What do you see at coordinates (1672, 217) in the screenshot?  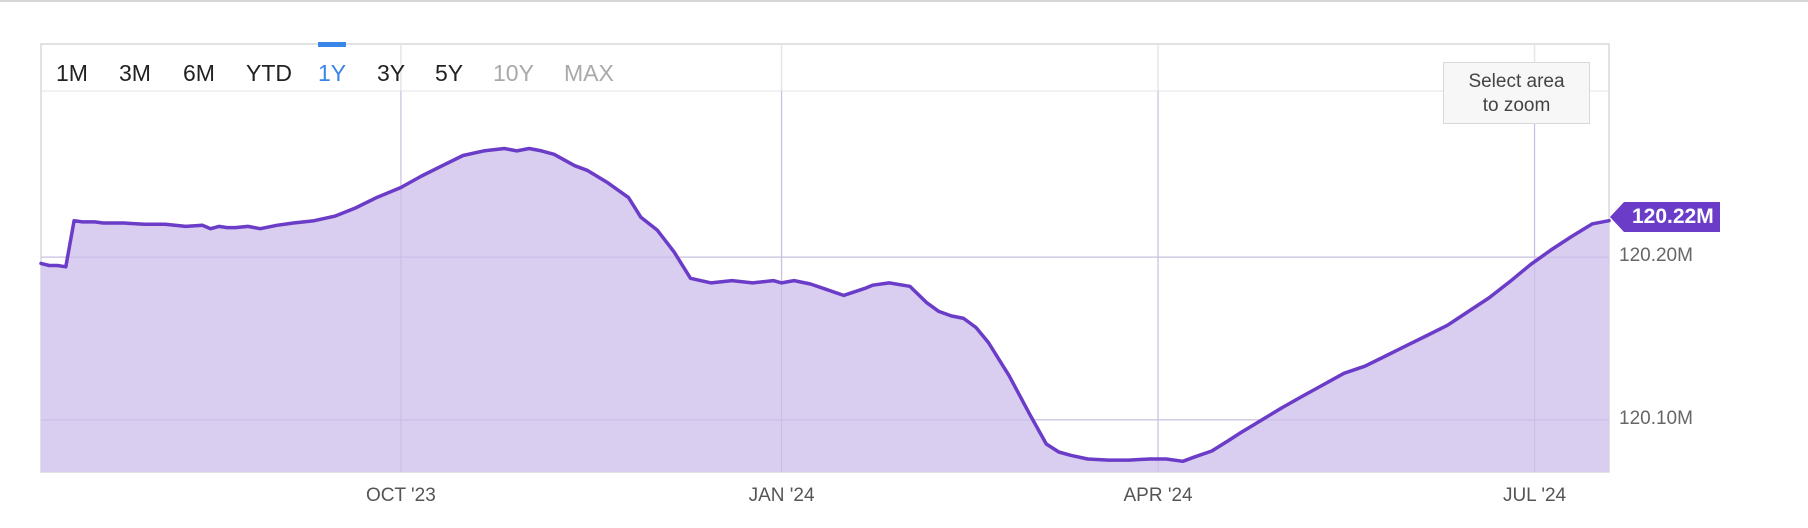 I see `current-value-label: 120.22M` at bounding box center [1672, 217].